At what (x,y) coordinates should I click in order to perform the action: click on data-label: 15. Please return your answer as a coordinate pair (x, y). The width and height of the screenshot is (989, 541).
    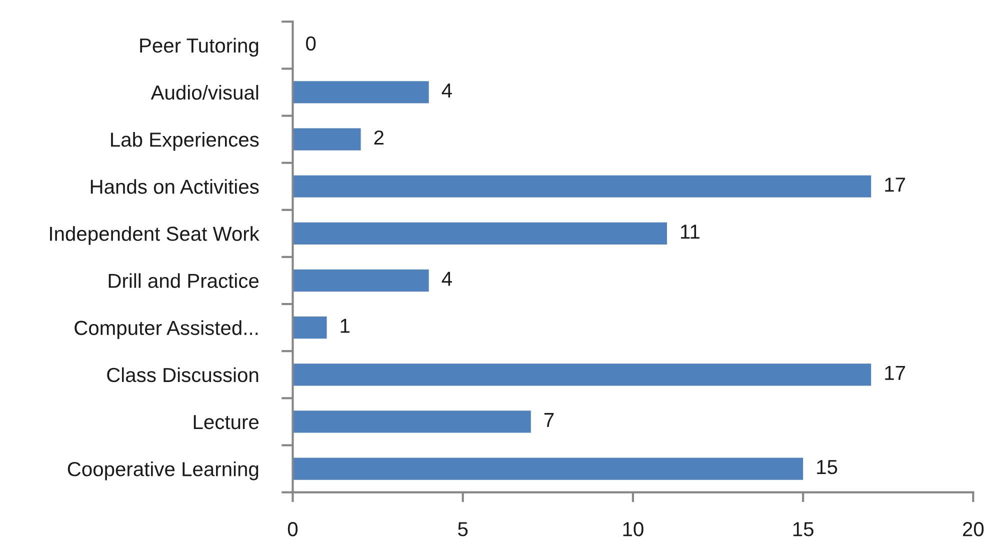
    Looking at the image, I should click on (827, 467).